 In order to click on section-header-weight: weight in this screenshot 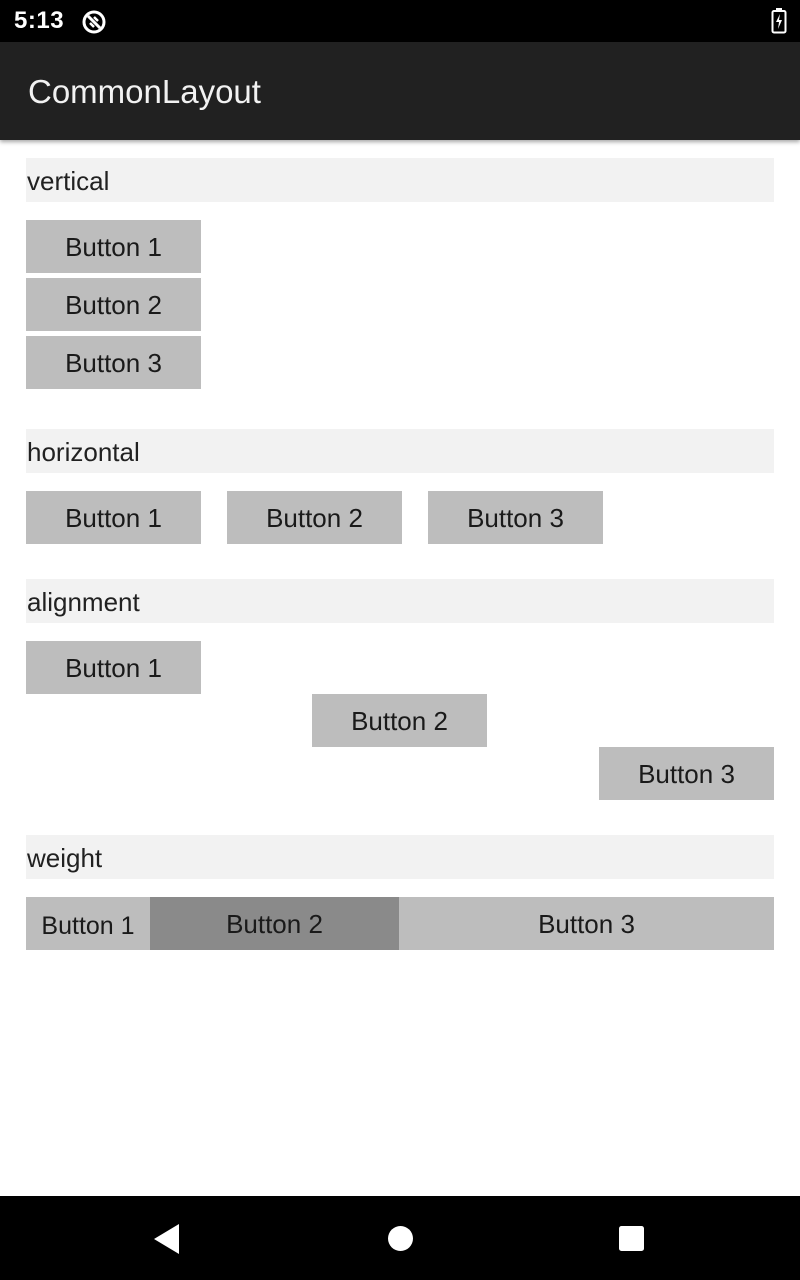, I will do `click(400, 857)`.